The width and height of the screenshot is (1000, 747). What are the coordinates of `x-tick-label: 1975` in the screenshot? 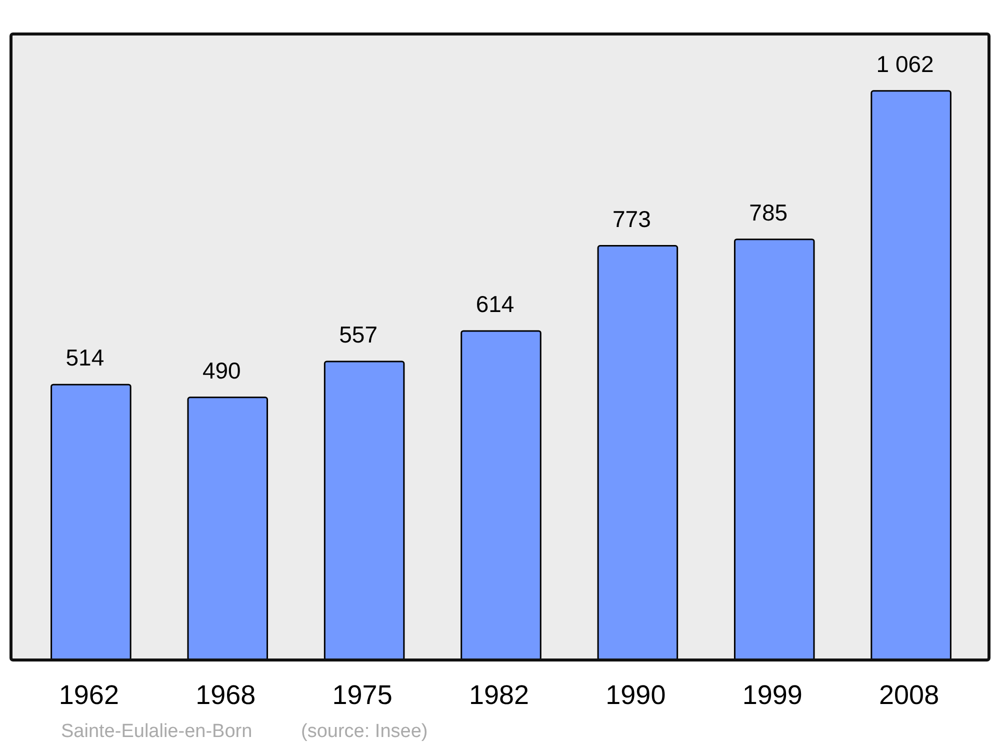 It's located at (362, 695).